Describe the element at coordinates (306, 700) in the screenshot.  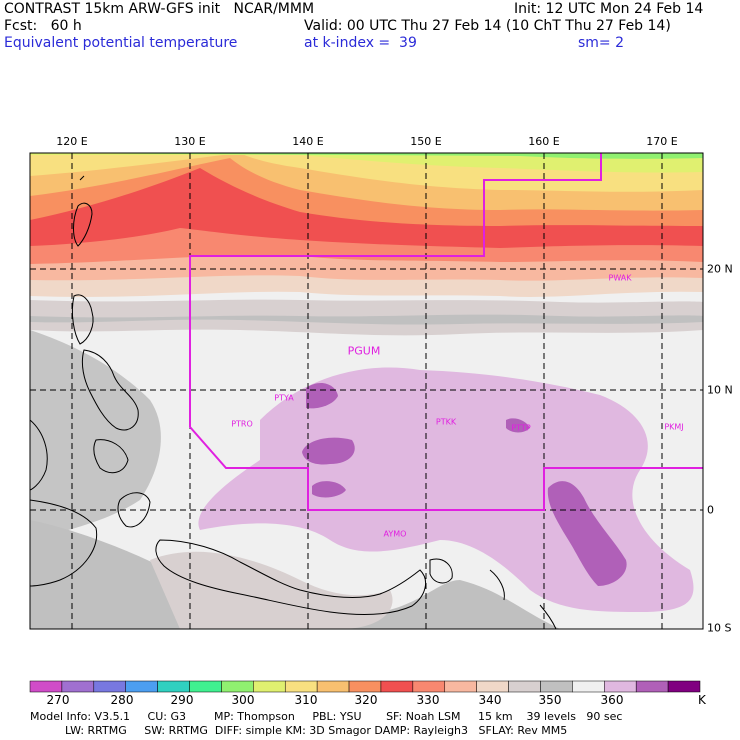
I see `colorbar-tick: 310` at that location.